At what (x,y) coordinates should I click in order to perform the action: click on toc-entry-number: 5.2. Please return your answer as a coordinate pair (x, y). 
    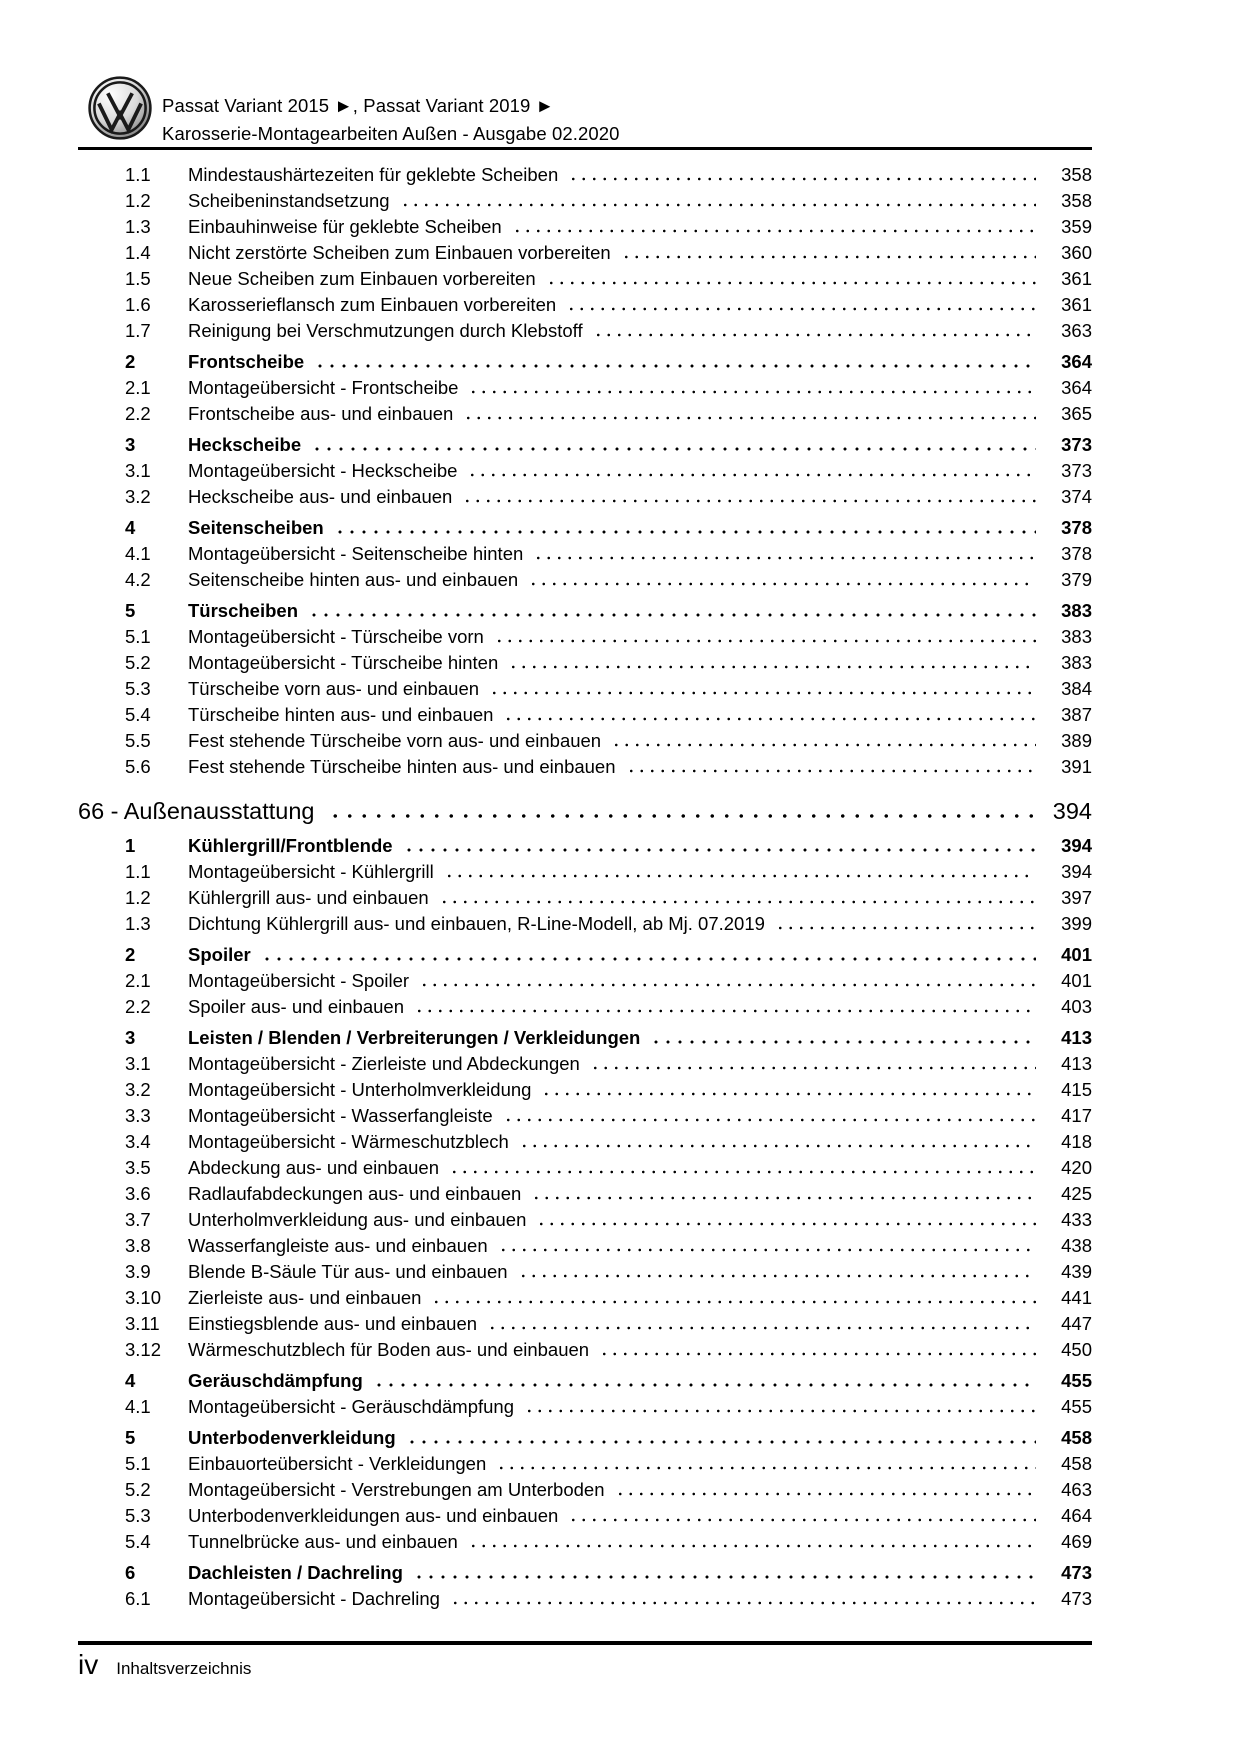
    Looking at the image, I should click on (138, 662).